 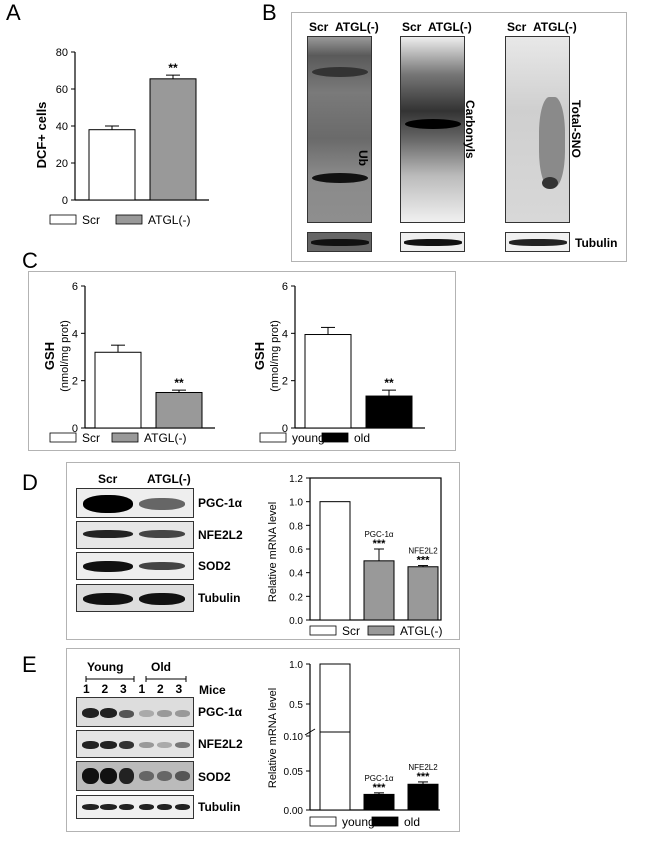 I want to click on chart-c-right-ytick-label: 4, so click(x=285, y=334).